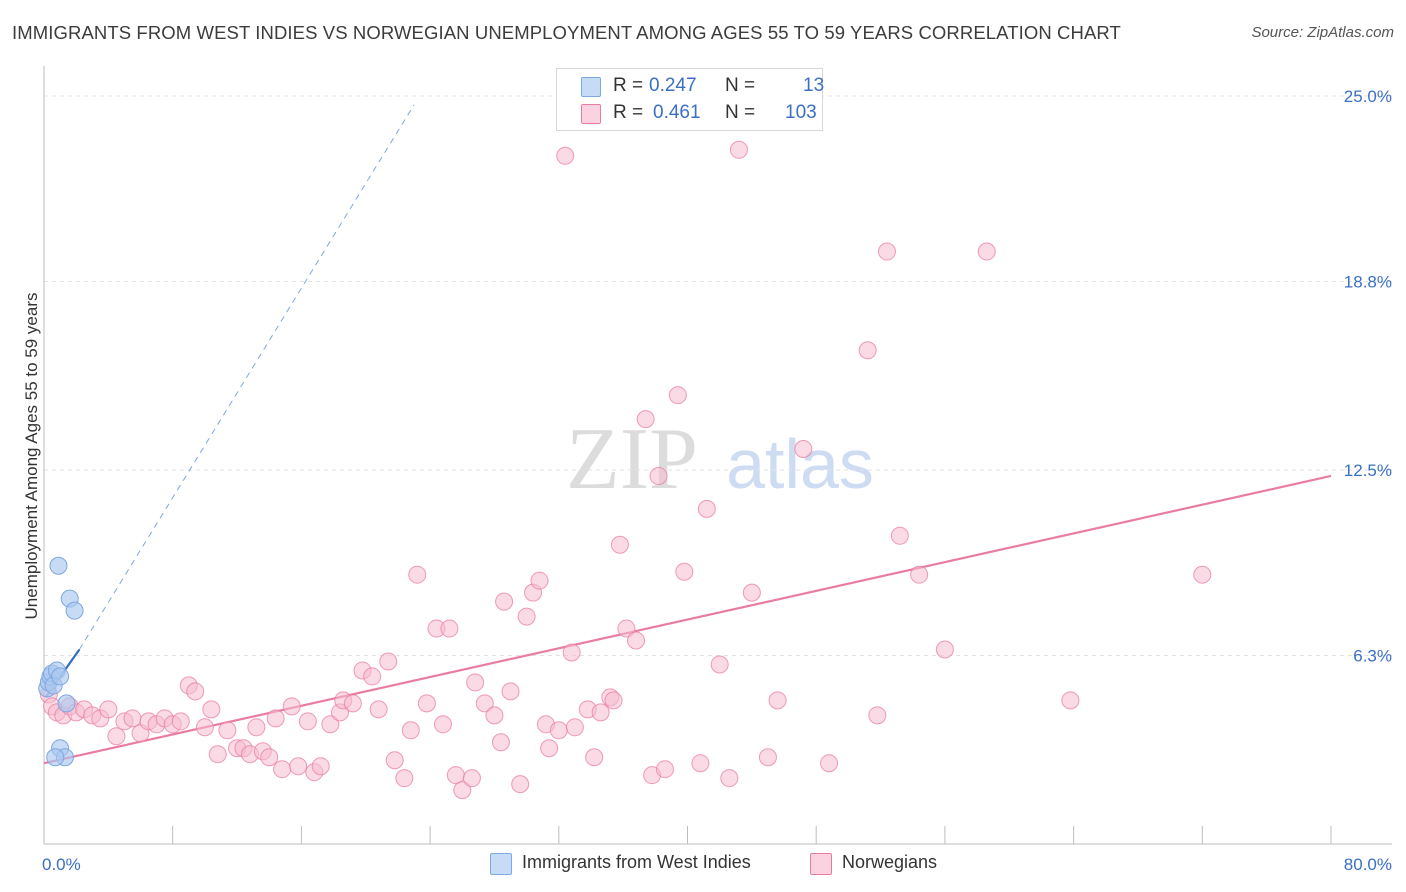 The width and height of the screenshot is (1406, 892). Describe the element at coordinates (890, 862) in the screenshot. I see `legend-label: Norwegians` at that location.